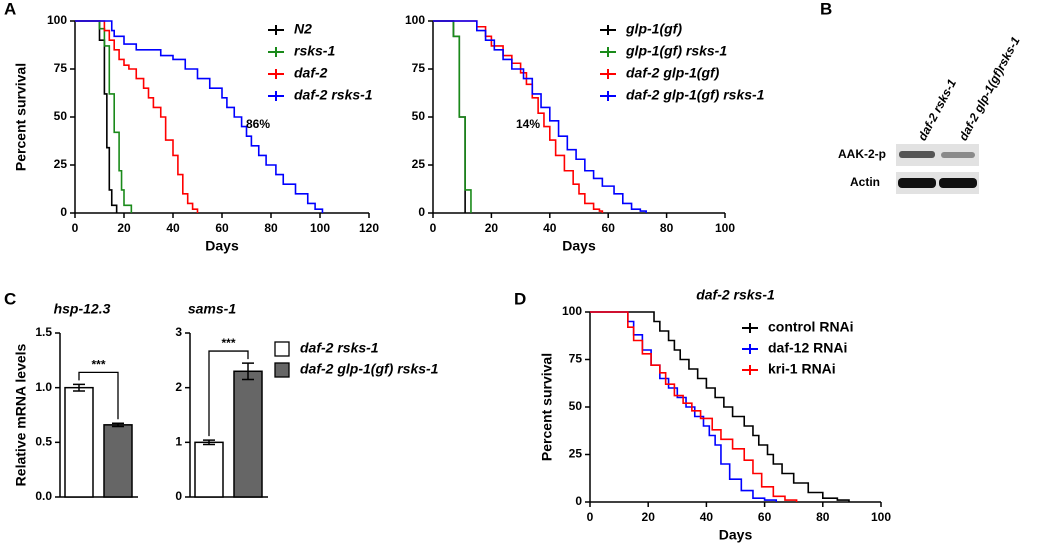  I want to click on legend-label: daf-2 glp-1(gf) rsks-1, so click(369, 369).